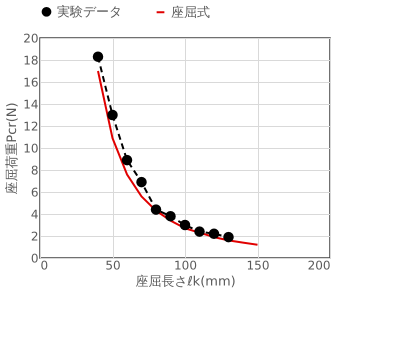  Describe the element at coordinates (190, 12) in the screenshot. I see `legend-label: 座屈式` at that location.